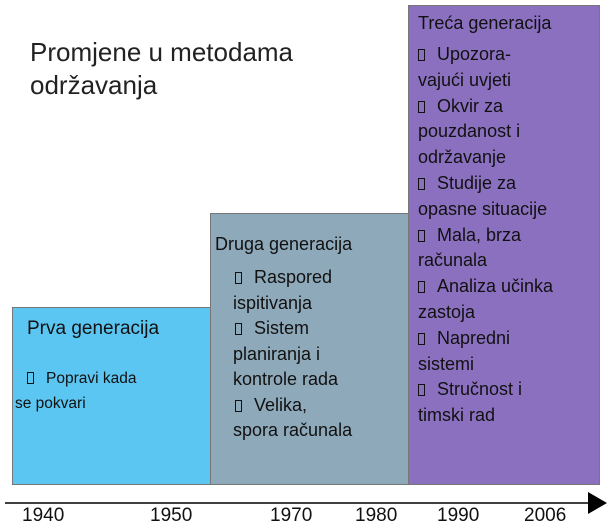  What do you see at coordinates (477, 182) in the screenshot?
I see `item-text: Studije za` at bounding box center [477, 182].